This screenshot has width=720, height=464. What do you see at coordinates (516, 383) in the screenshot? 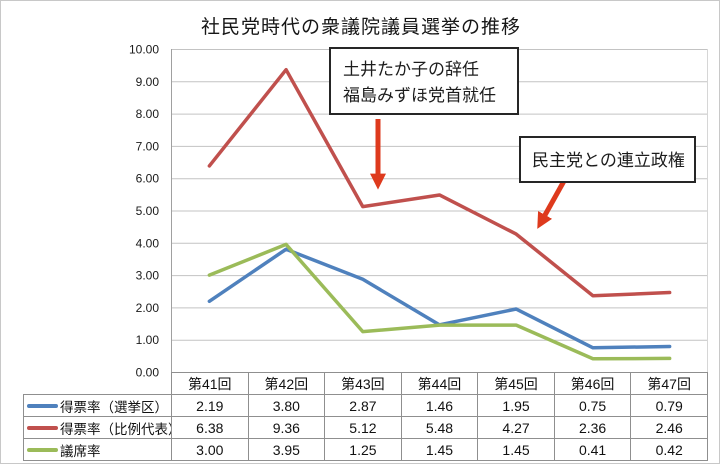
I see `column-header: 第45回` at bounding box center [516, 383].